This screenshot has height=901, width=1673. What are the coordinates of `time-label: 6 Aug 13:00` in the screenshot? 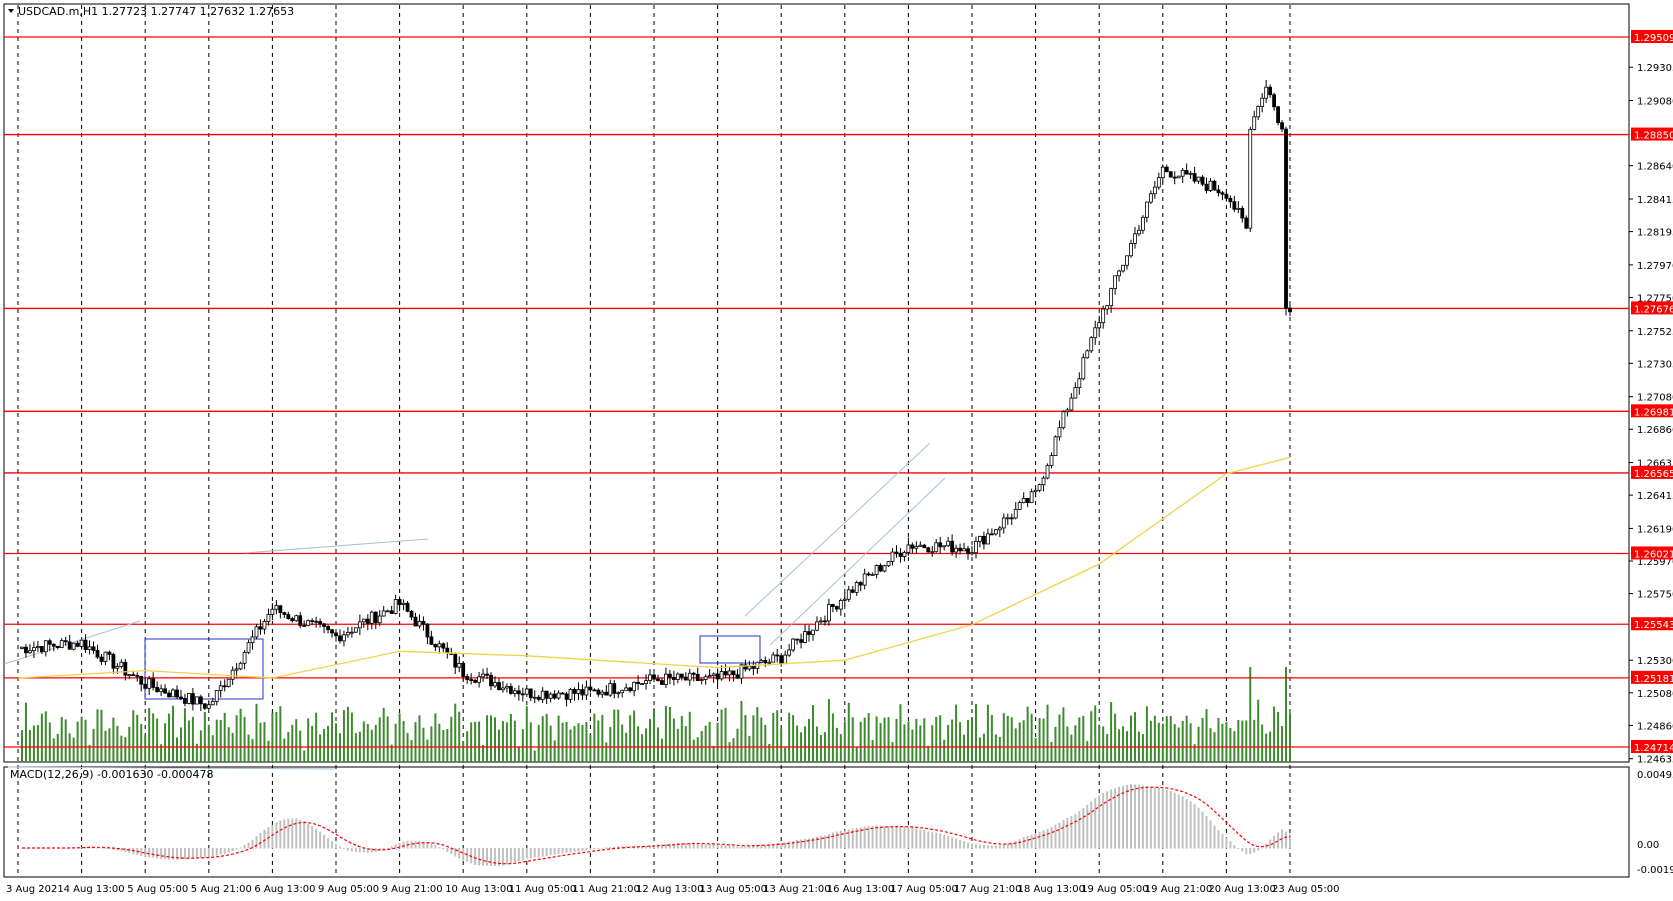 It's located at (284, 889).